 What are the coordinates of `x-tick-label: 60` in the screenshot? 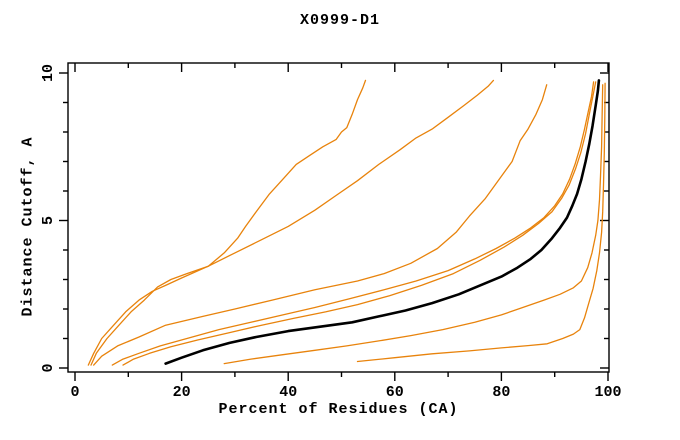 It's located at (395, 392).